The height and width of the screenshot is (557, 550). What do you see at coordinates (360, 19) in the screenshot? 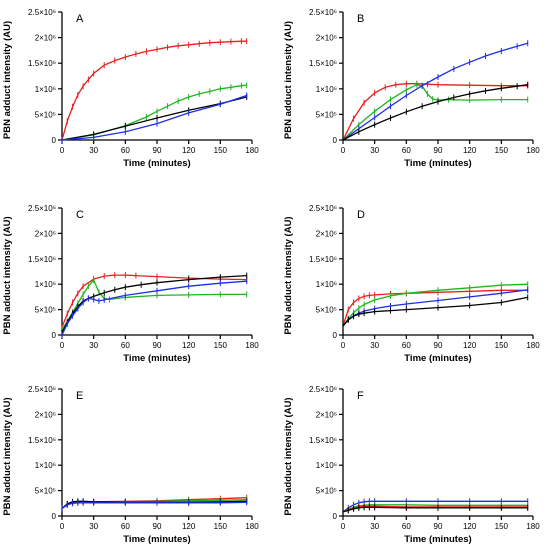
I see `panel-letter: B` at bounding box center [360, 19].